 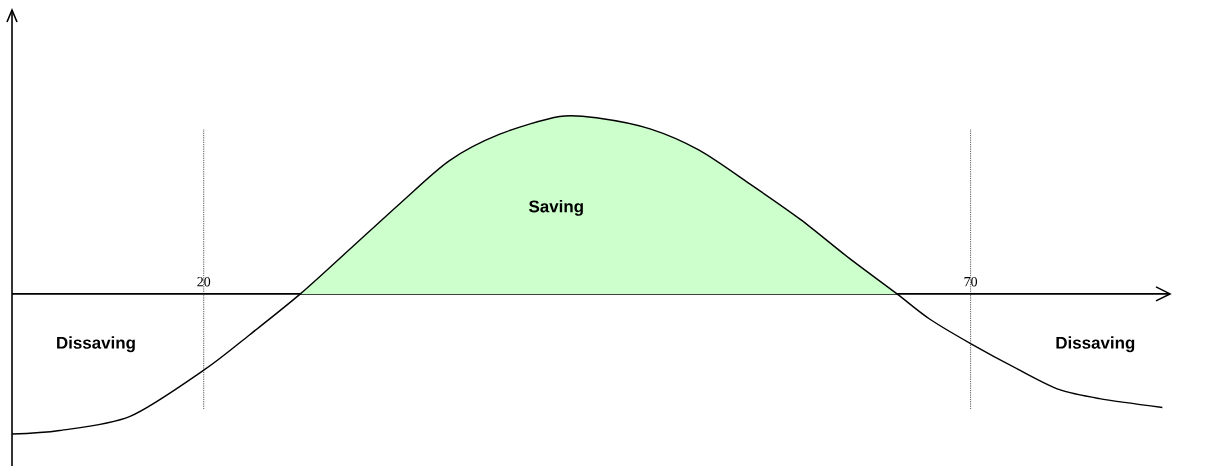 What do you see at coordinates (971, 282) in the screenshot?
I see `x-tick-label: 70` at bounding box center [971, 282].